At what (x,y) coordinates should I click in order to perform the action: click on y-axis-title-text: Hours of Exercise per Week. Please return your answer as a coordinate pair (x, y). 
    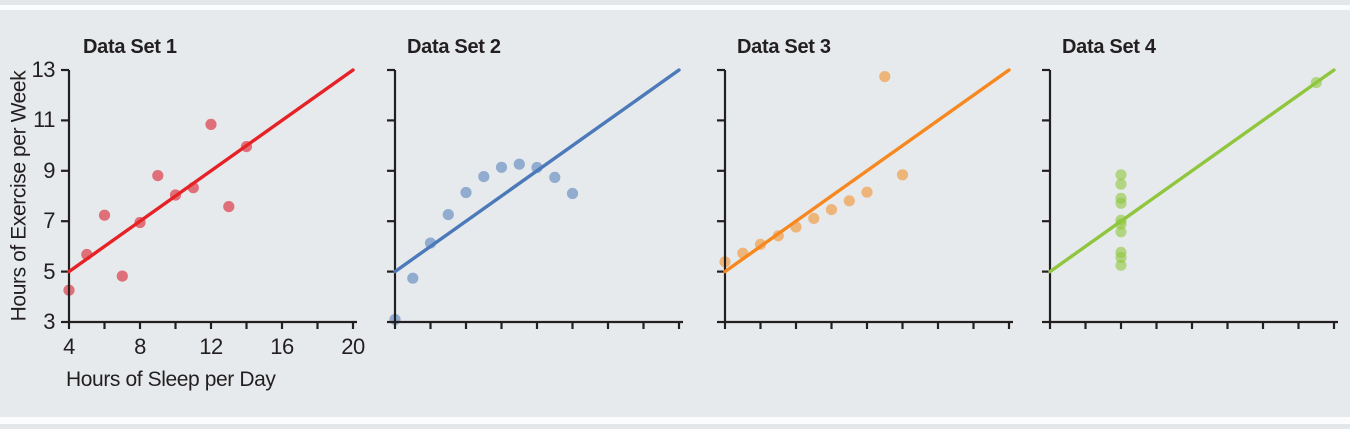
    Looking at the image, I should click on (18, 196).